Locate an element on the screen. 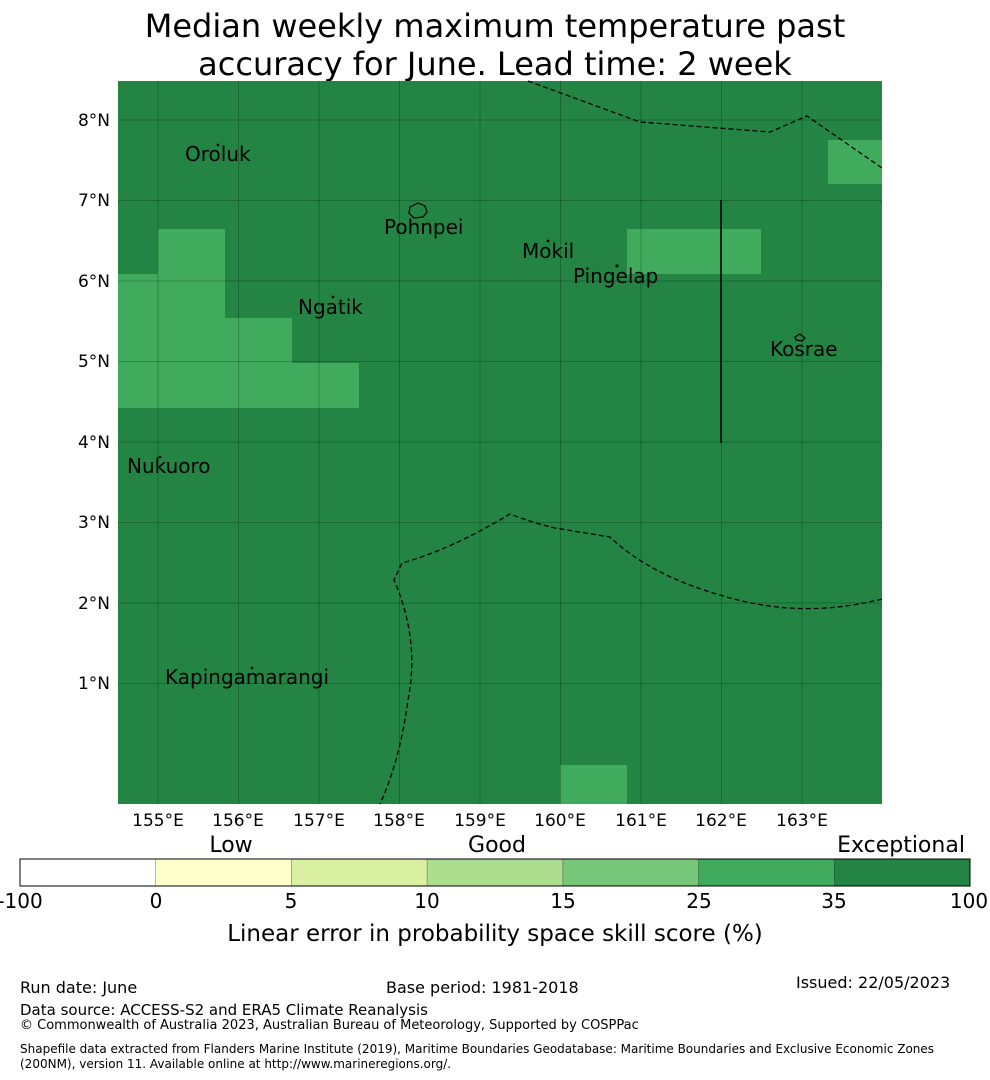 The width and height of the screenshot is (990, 1080). lon-label: 161°E is located at coordinates (641, 821).